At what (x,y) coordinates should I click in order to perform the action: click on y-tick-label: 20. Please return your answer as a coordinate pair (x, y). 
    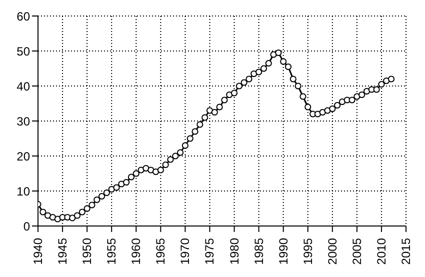
    Looking at the image, I should click on (23, 156).